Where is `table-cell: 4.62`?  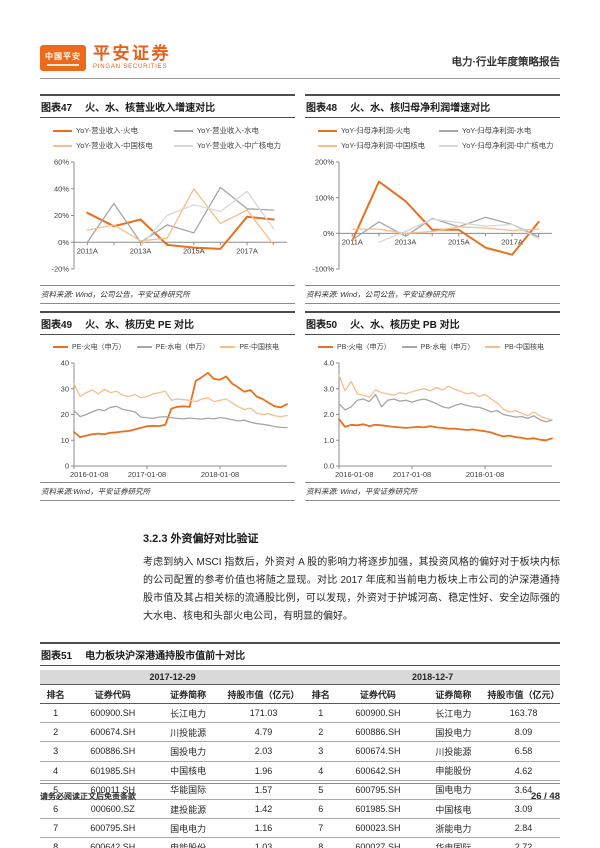 table-cell: 4.62 is located at coordinates (523, 771).